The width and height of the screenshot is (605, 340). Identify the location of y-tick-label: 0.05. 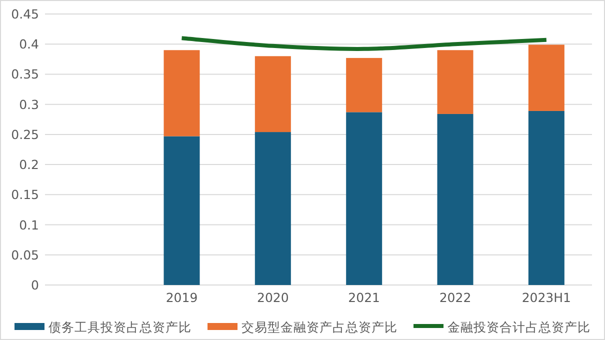
(25, 254).